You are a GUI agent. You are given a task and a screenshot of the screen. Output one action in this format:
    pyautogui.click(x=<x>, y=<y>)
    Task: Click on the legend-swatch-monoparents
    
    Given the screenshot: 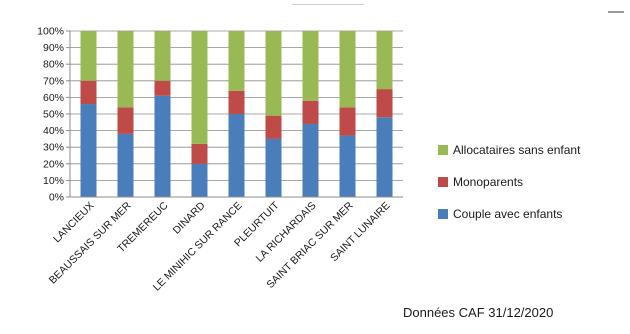 What is the action you would take?
    pyautogui.click(x=443, y=182)
    